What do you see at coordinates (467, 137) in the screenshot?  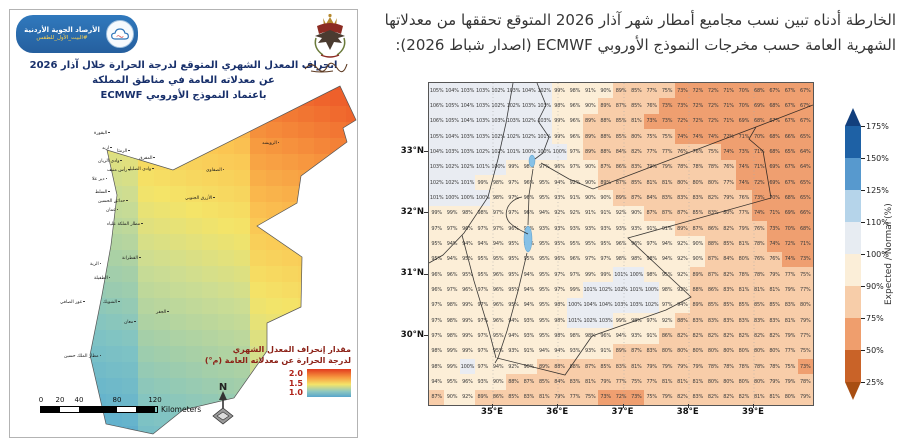 I see `rain-percent-cell: 103%` at bounding box center [467, 137].